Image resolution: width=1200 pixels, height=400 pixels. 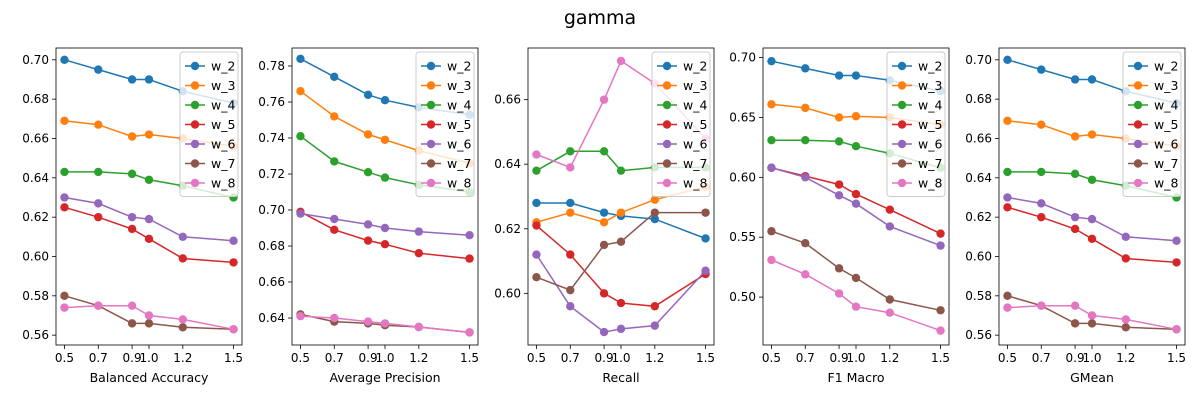 What do you see at coordinates (35, 256) in the screenshot?
I see `y-tick-label: 0.60` at bounding box center [35, 256].